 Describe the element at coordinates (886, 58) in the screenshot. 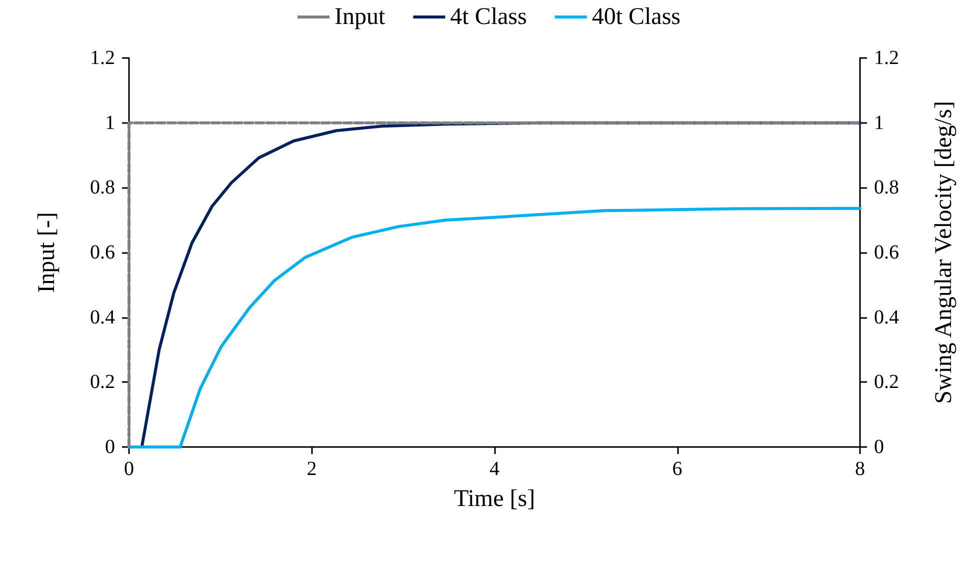

I see `y2-tick-label: 1.2` at that location.